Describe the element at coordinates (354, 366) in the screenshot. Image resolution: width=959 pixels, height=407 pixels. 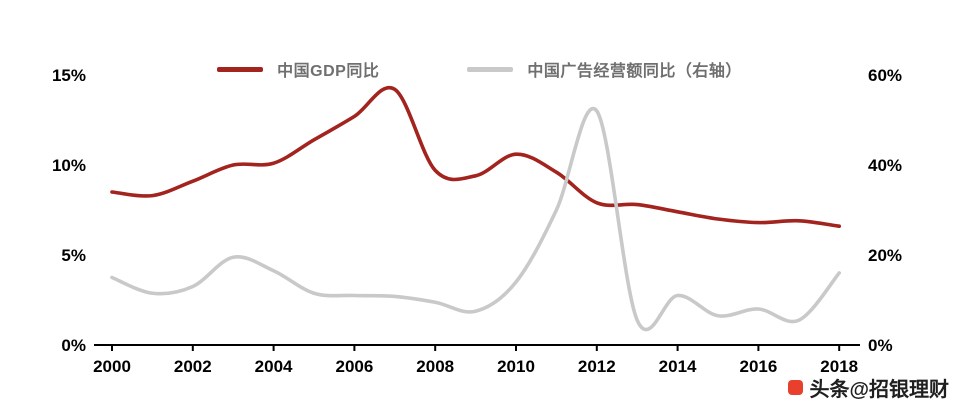
I see `x-tick-label: 2006` at that location.